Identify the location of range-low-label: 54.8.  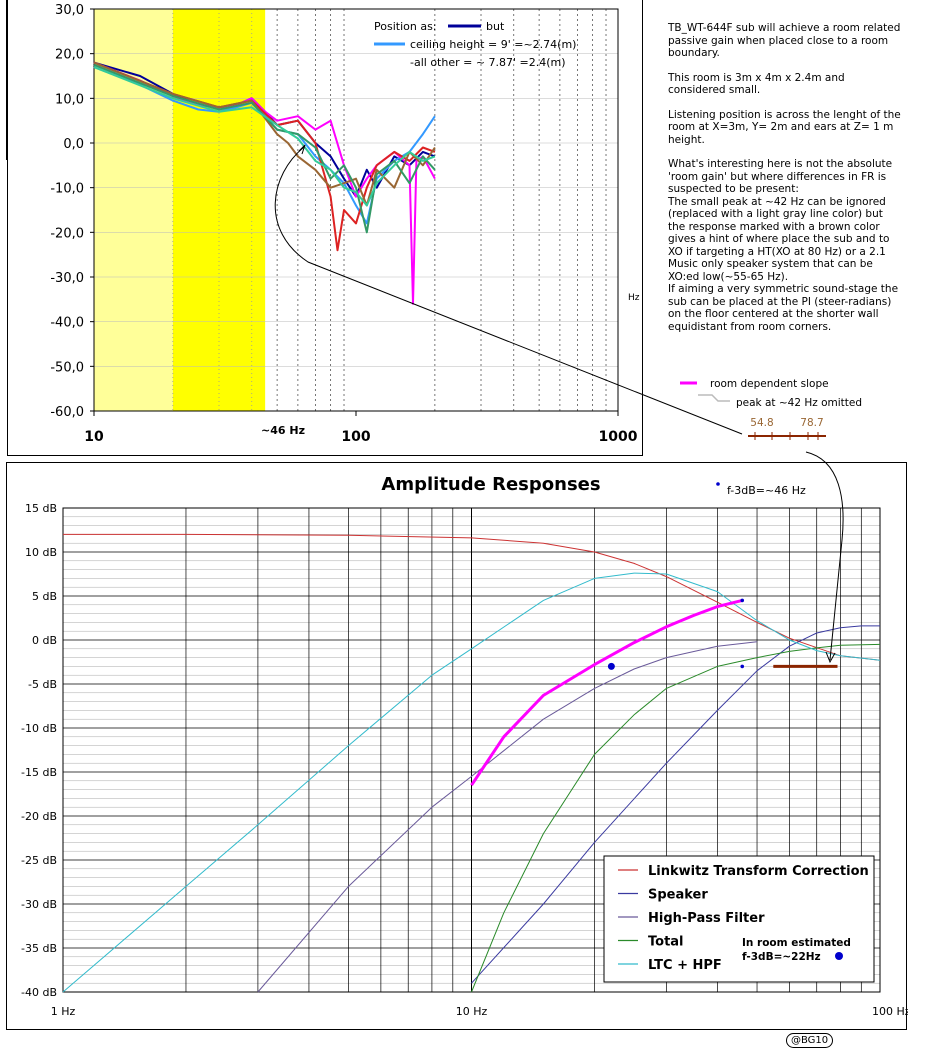
(761, 423).